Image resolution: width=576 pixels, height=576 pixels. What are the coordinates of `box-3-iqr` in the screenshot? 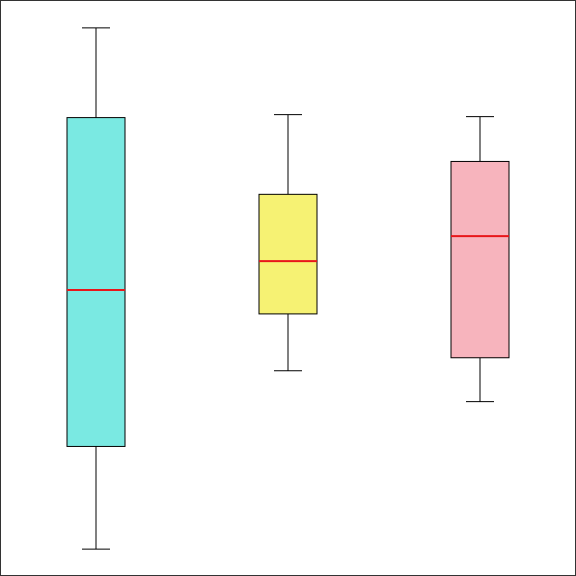 It's located at (480, 259).